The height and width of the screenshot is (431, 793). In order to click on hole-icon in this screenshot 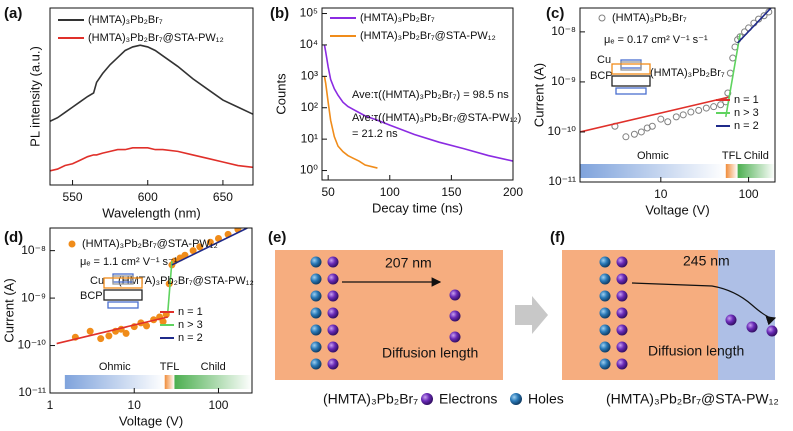, I will do `click(516, 399)`.